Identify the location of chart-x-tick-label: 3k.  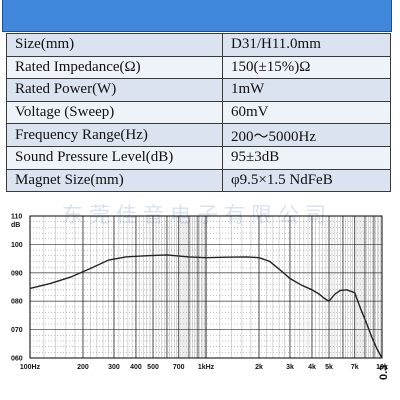
(290, 367).